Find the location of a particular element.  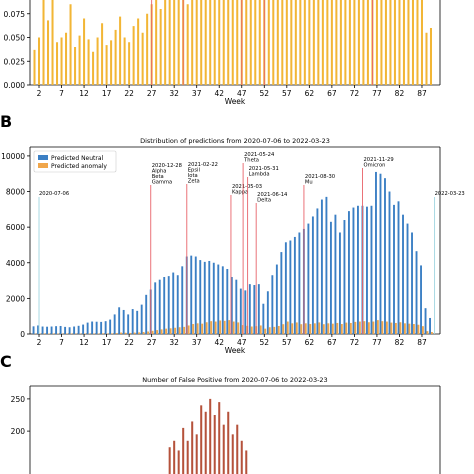

xtick-label-b: 17 is located at coordinates (107, 342).